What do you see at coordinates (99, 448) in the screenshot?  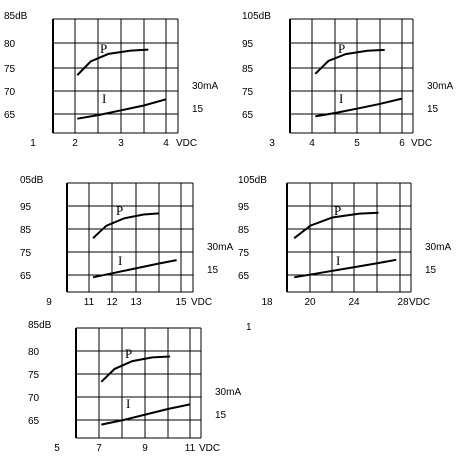 I see `x-tick-label: 7` at bounding box center [99, 448].